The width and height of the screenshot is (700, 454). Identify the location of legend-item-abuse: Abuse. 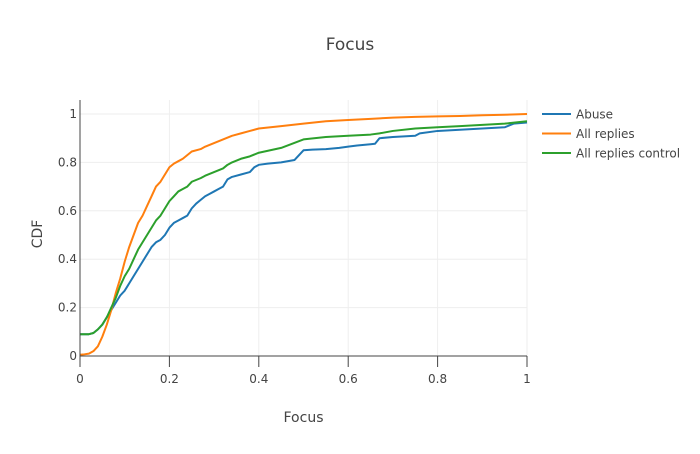
(577, 115).